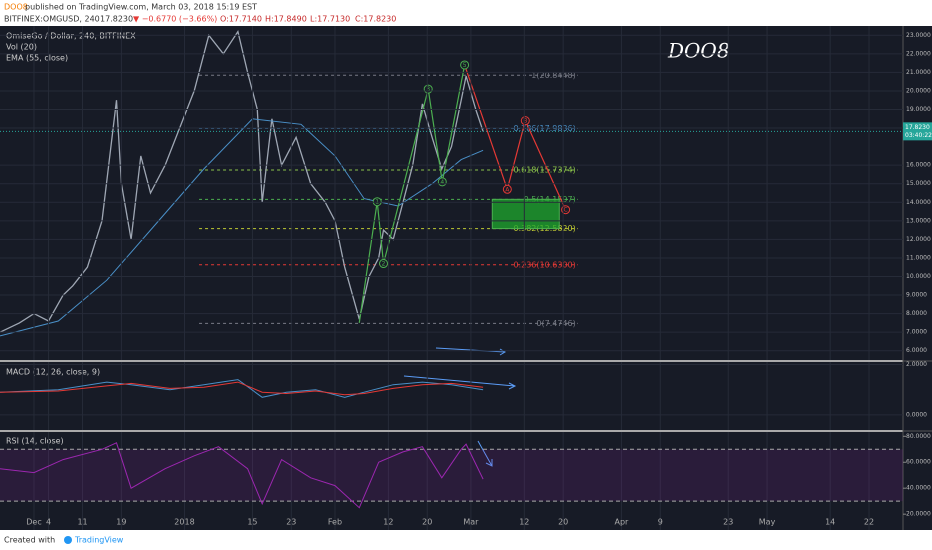 The height and width of the screenshot is (550, 932). Describe the element at coordinates (918, 436) in the screenshot. I see `y-tick-label: 80.0000` at that location.